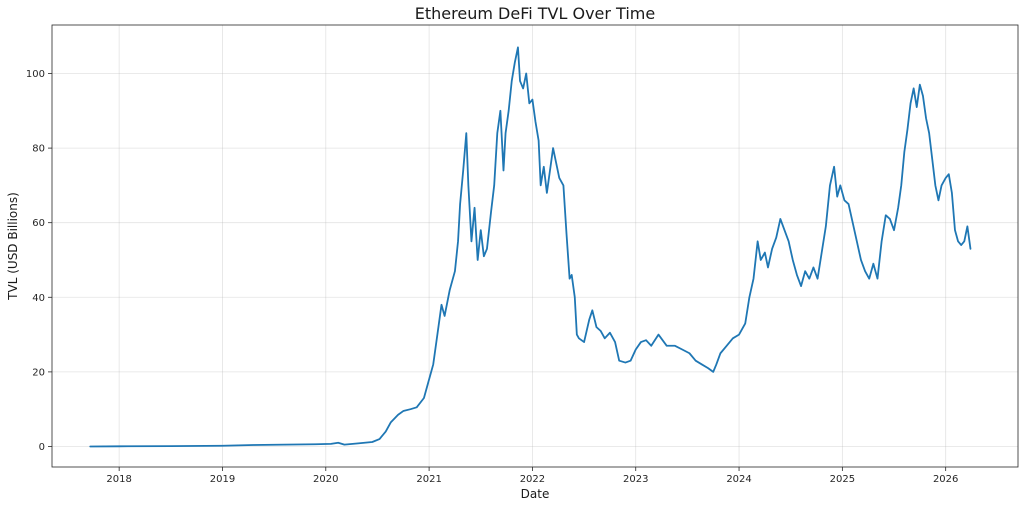  Describe the element at coordinates (35, 74) in the screenshot. I see `y-tick-label: 100` at that location.